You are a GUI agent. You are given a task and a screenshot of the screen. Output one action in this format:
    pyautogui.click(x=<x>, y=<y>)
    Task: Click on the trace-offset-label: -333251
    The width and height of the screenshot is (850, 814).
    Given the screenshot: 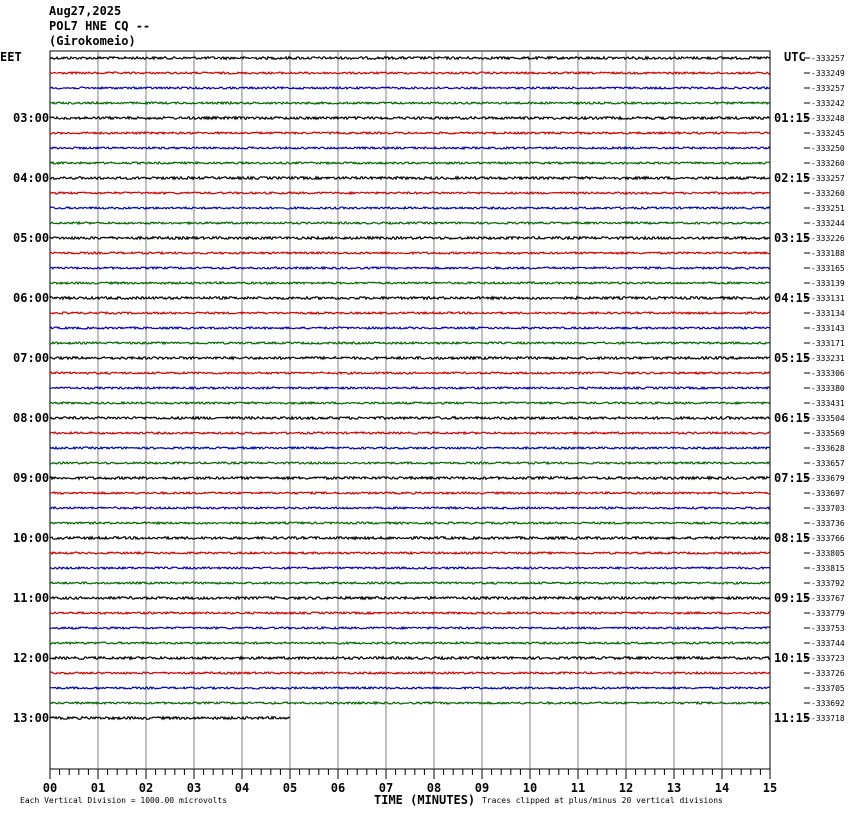 What is the action you would take?
    pyautogui.click(x=828, y=208)
    